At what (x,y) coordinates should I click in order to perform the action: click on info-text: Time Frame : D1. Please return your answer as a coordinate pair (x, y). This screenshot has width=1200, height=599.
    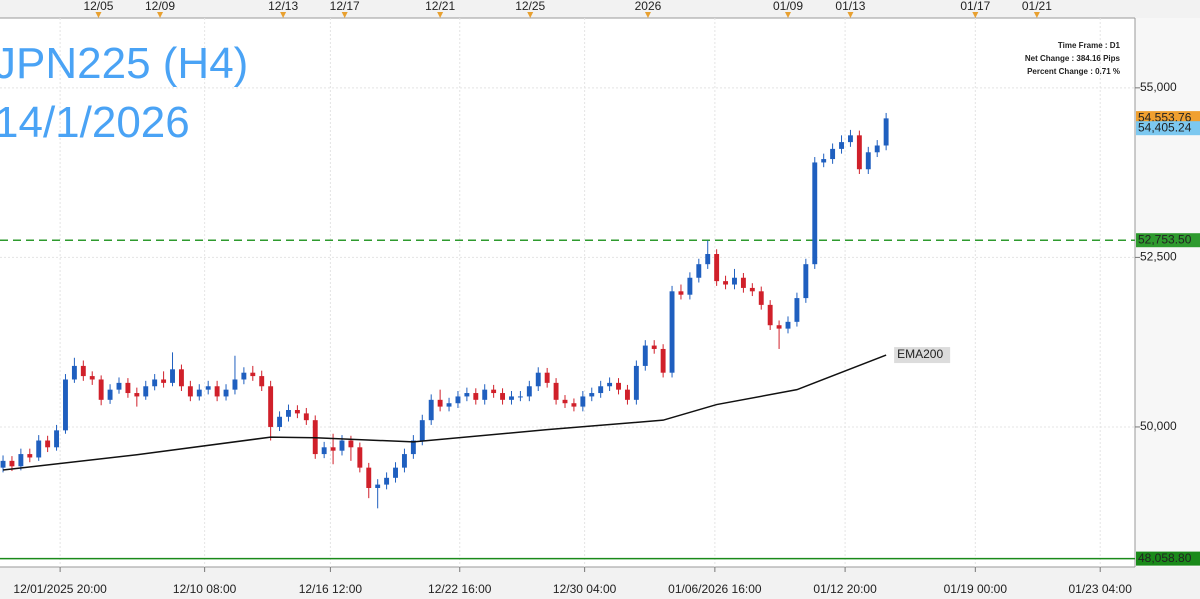
    Looking at the image, I should click on (1089, 45).